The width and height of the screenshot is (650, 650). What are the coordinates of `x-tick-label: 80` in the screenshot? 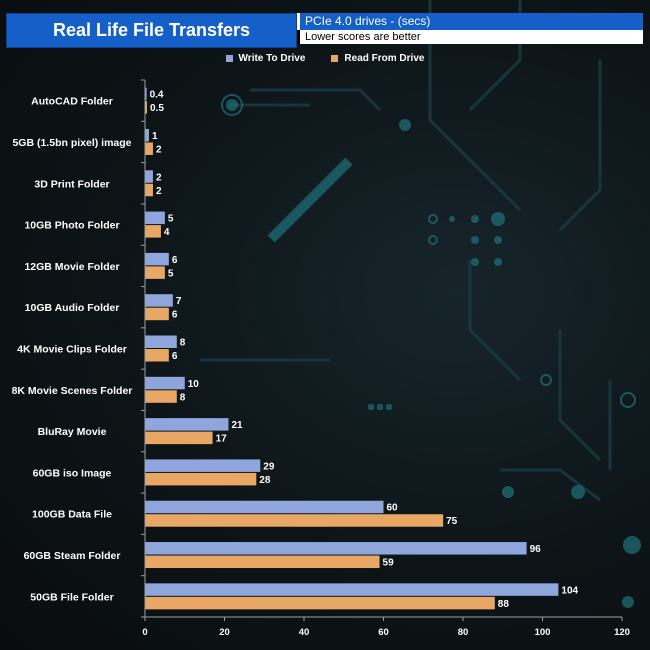 It's located at (463, 632).